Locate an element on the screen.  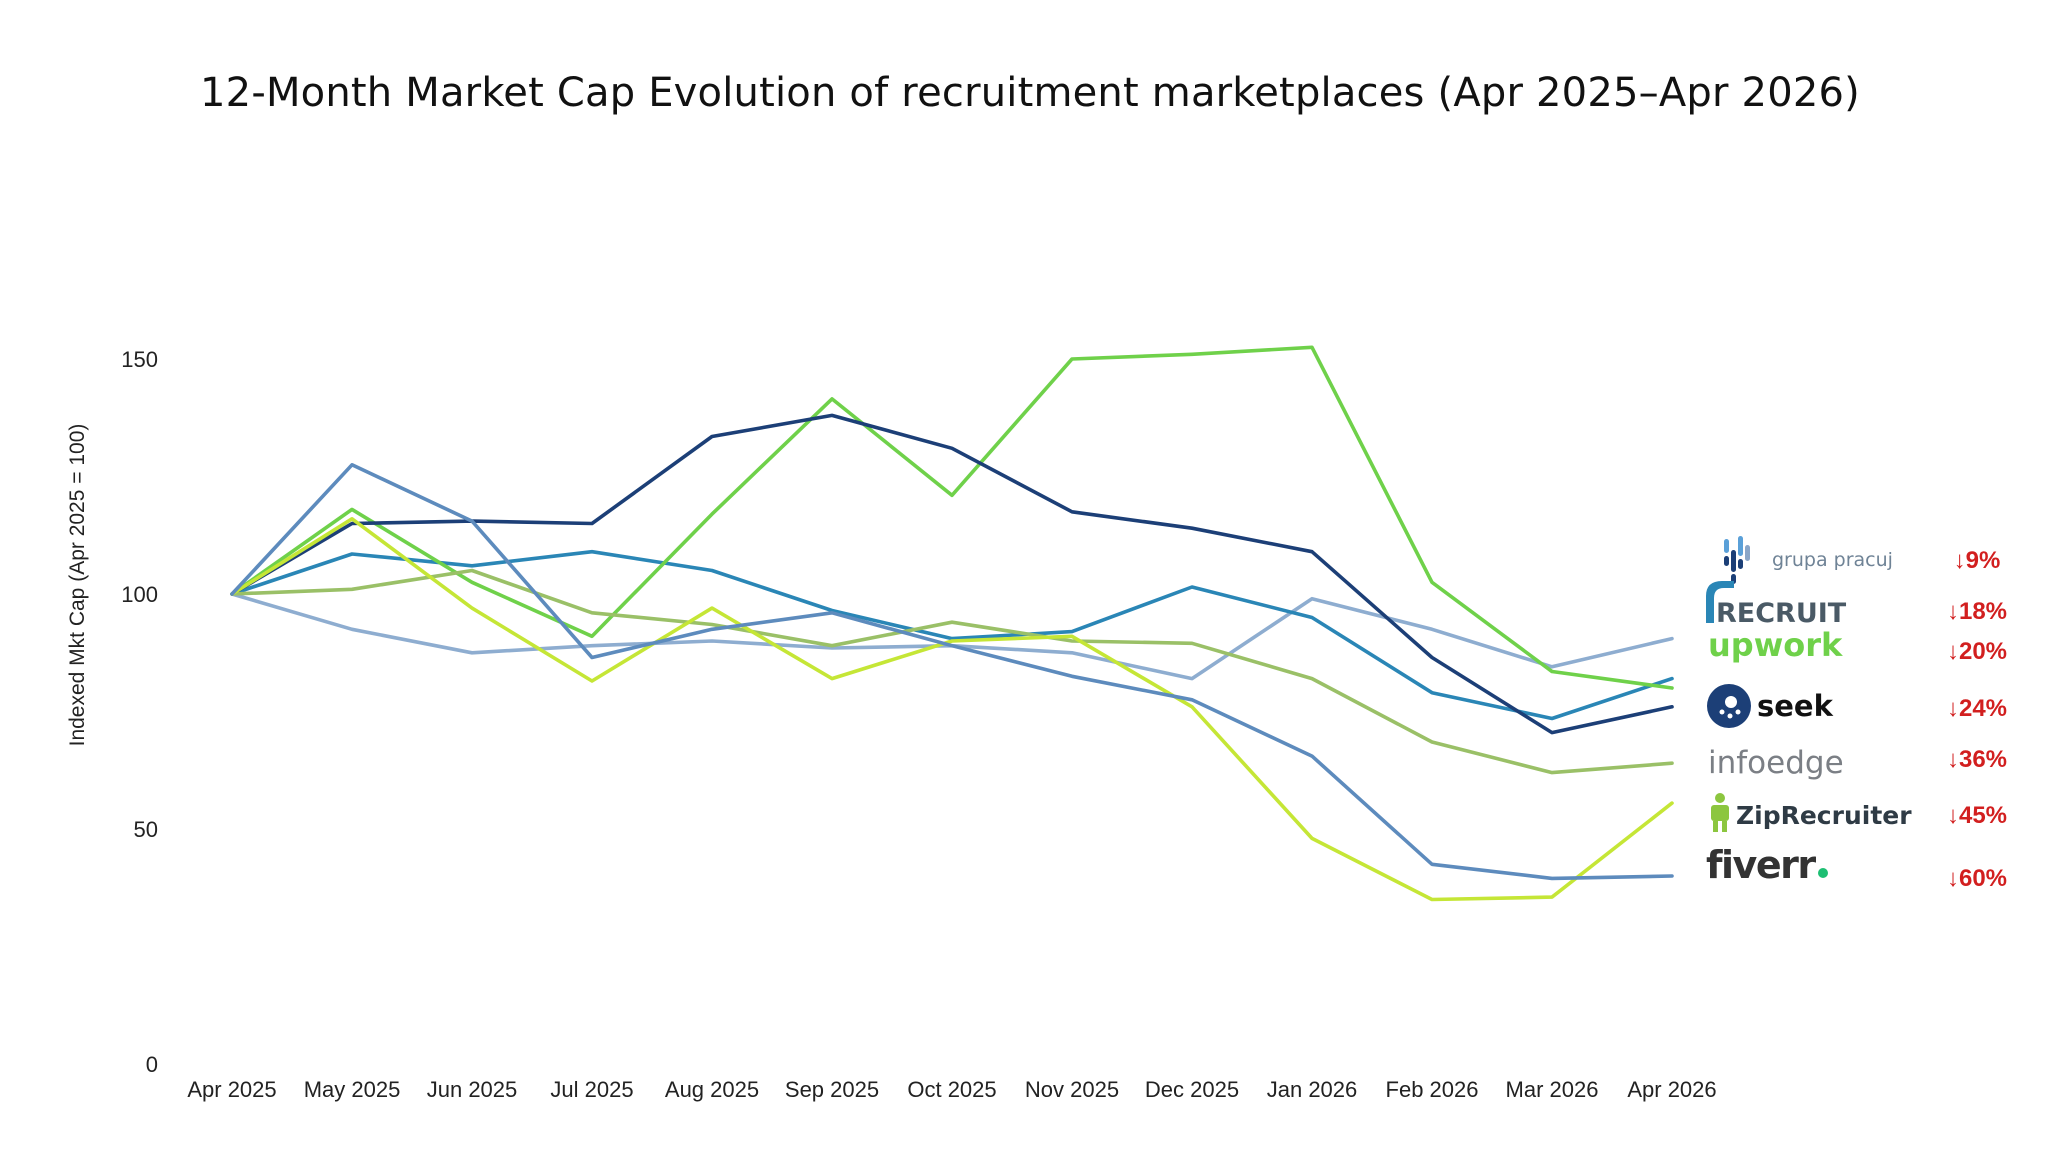
series-line-recruit is located at coordinates (952, 635).